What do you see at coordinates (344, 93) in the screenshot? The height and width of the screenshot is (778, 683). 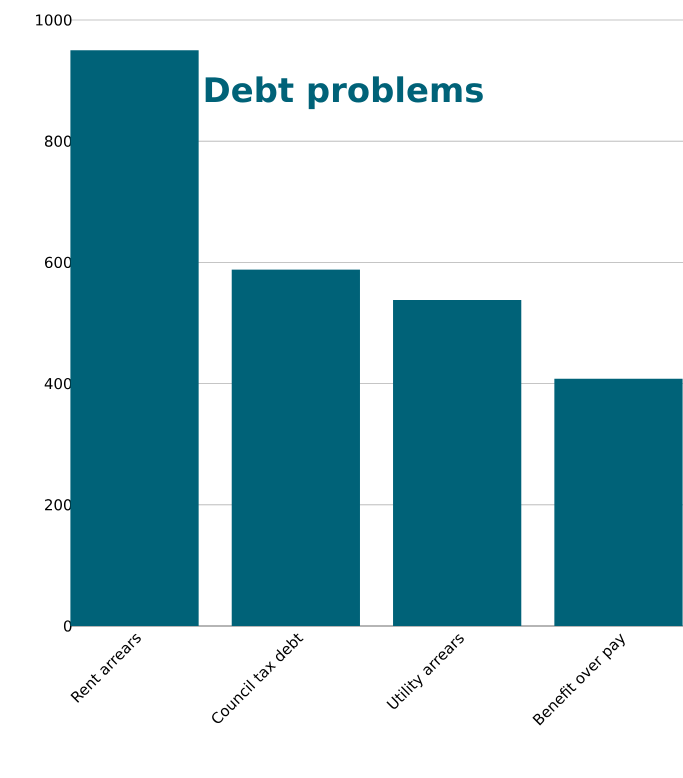 I see `text: Debt problems` at bounding box center [344, 93].